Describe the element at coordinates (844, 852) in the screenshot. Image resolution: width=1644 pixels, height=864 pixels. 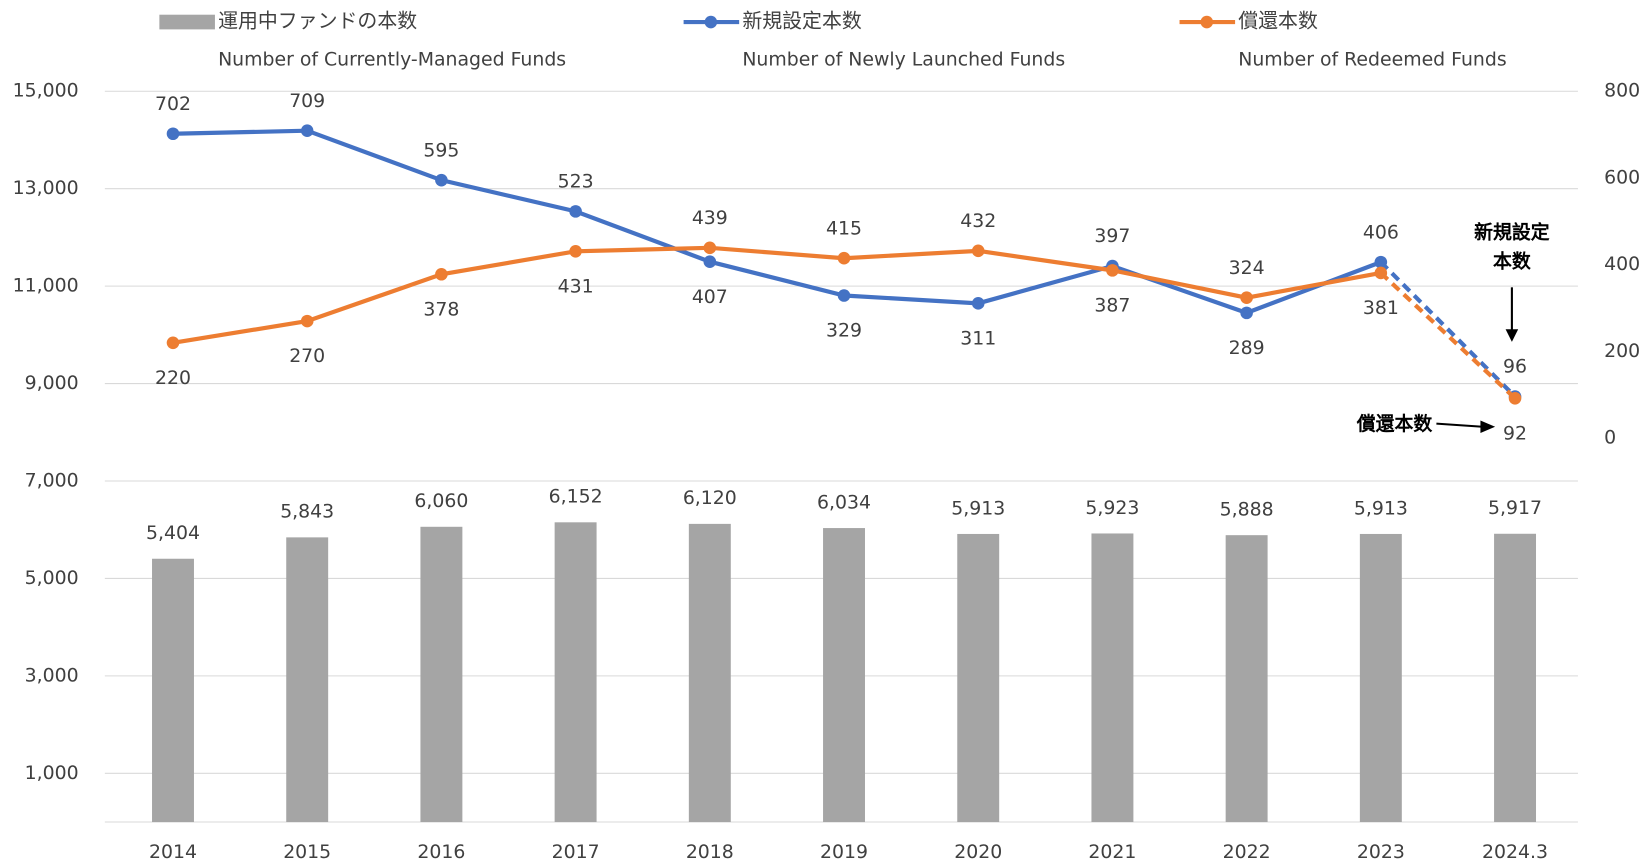
I see `x-tick-label: 2019` at that location.